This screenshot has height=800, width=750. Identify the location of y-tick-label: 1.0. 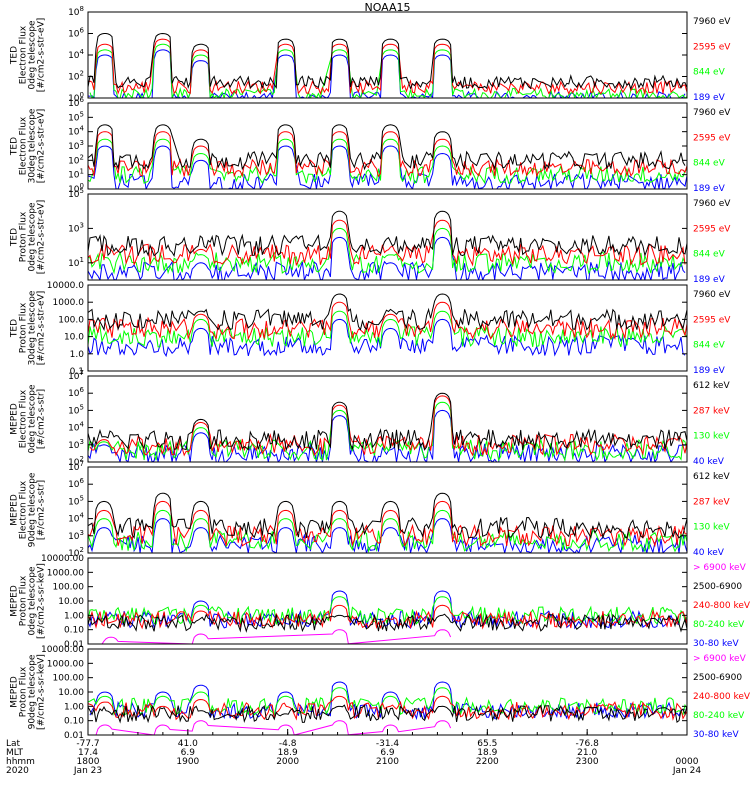
(77, 355).